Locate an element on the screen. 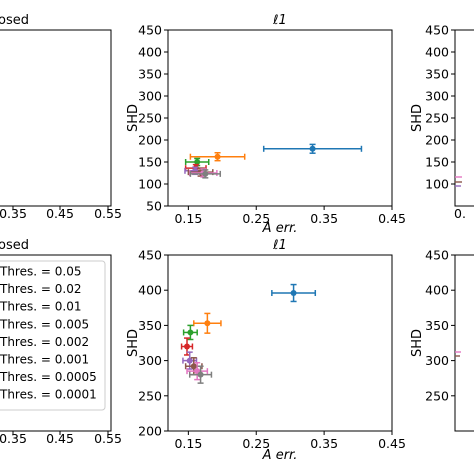  x-tick-label: 0.25 is located at coordinates (256, 218).